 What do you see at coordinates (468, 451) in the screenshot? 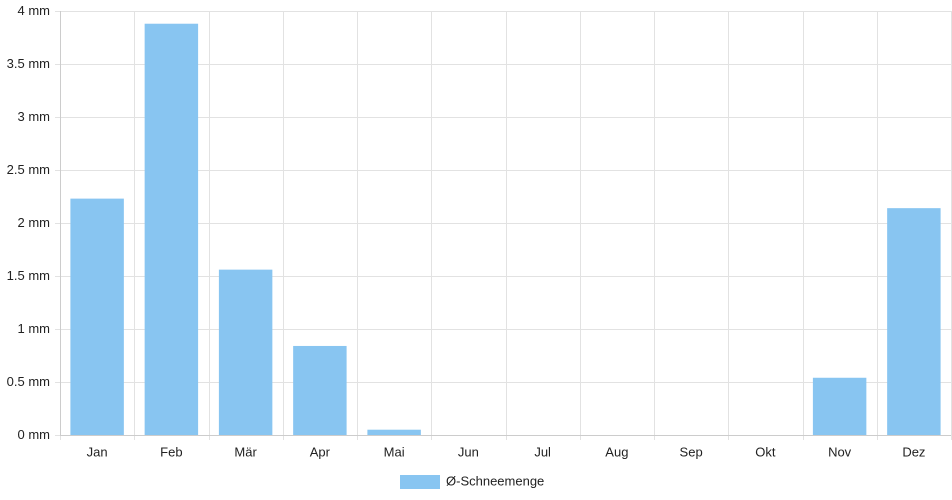
I see `x-tick-label: Jun` at bounding box center [468, 451].